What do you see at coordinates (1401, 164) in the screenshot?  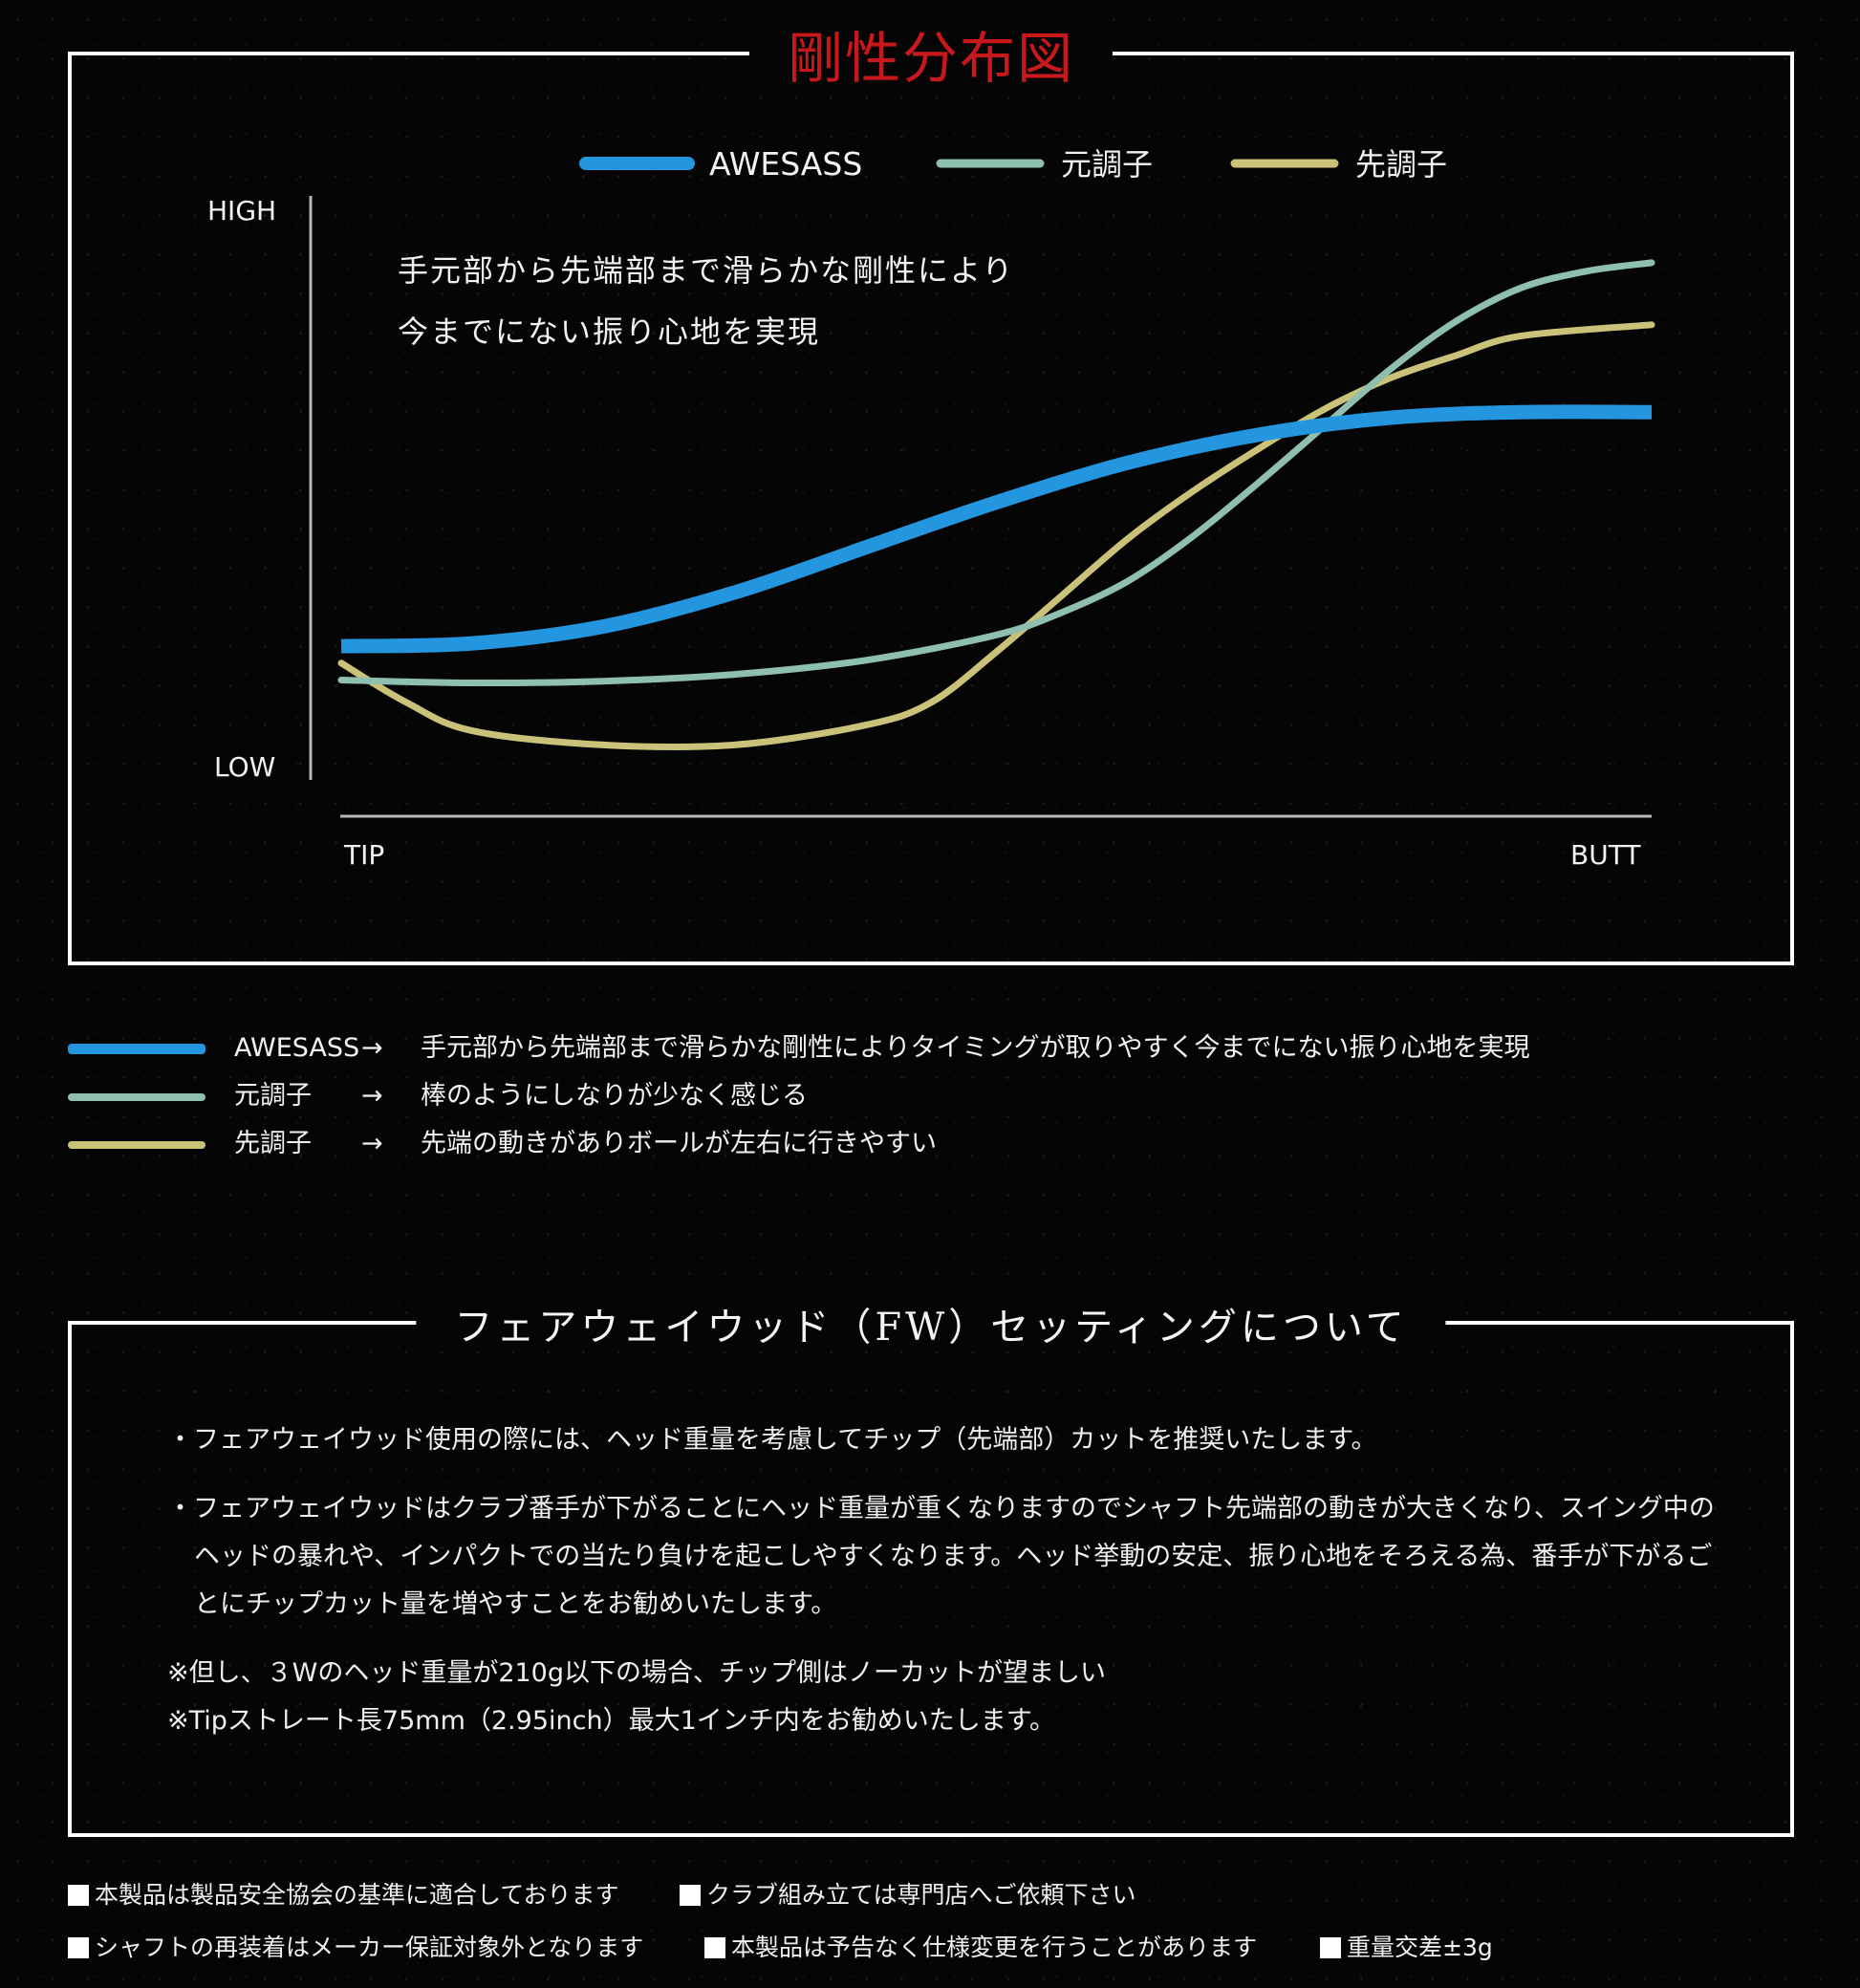 I see `legend-label-sakichoshi: 先調子` at bounding box center [1401, 164].